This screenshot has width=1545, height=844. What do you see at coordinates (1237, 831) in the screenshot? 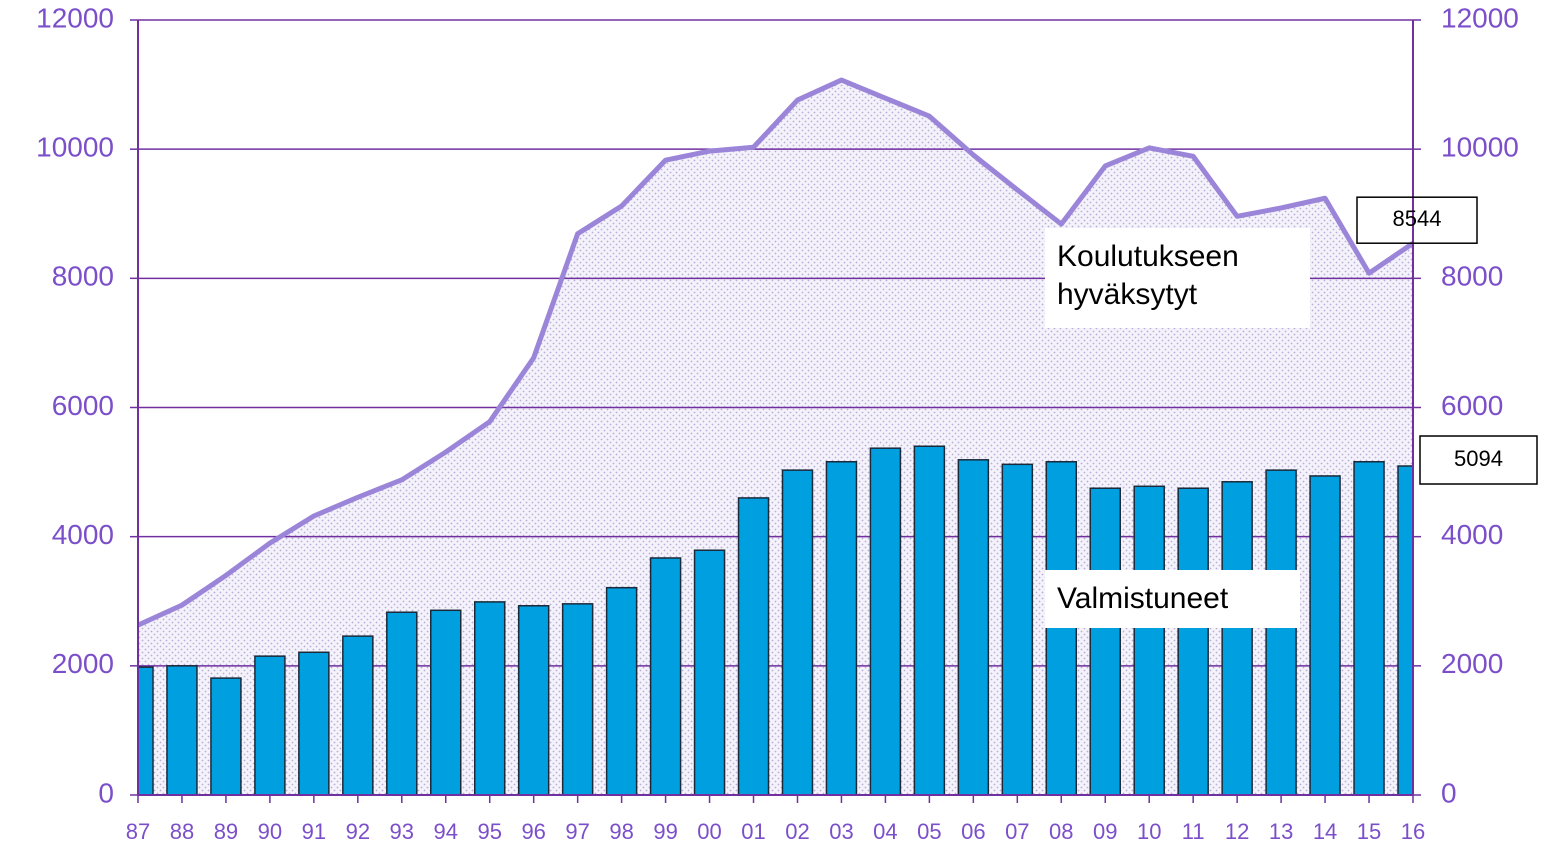
I see `x-tick-label: 12` at bounding box center [1237, 831].